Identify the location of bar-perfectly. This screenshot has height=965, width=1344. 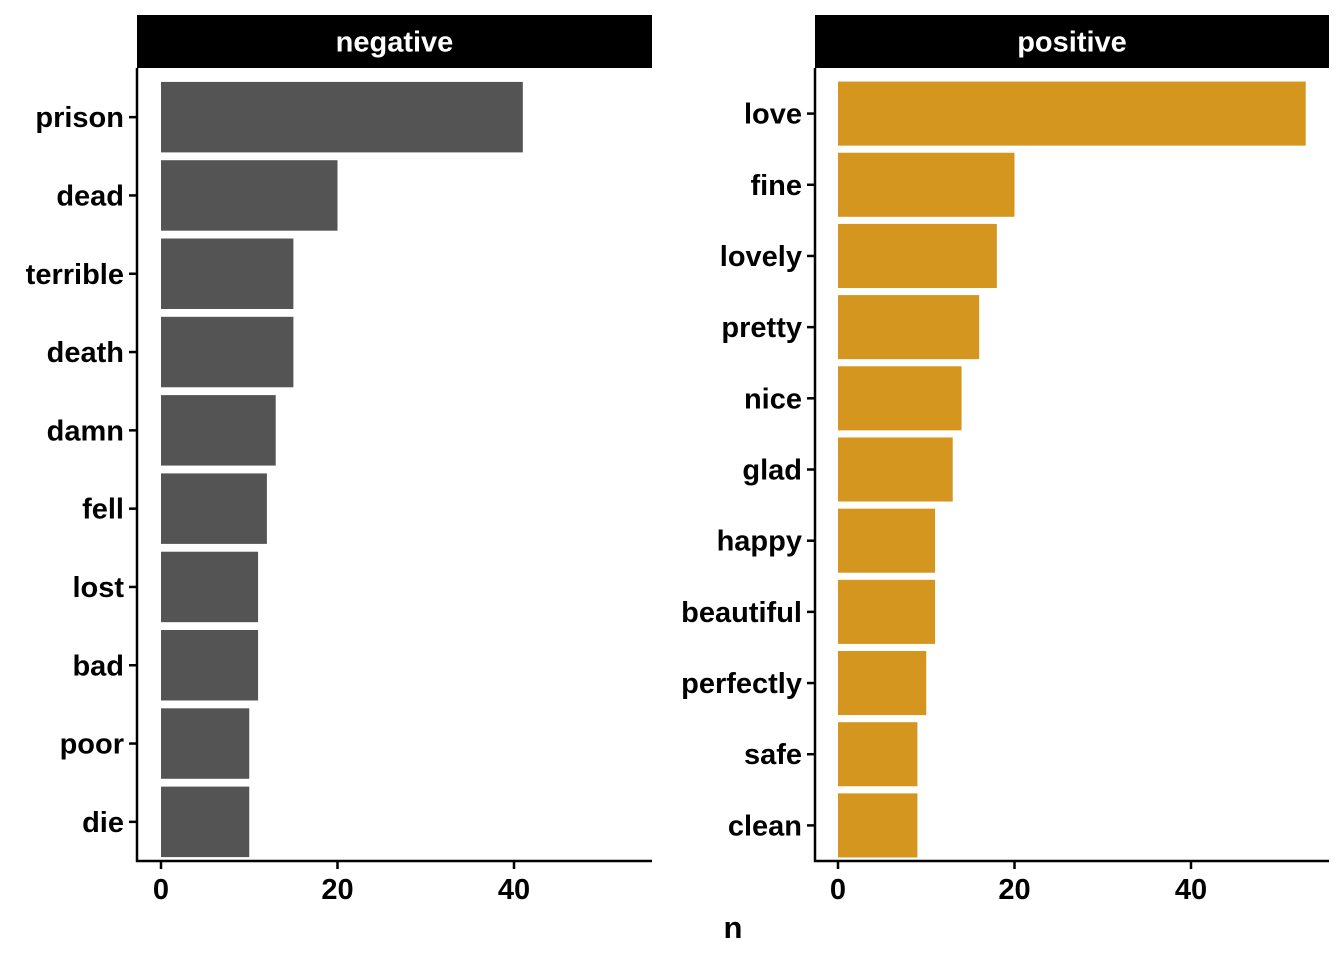
(882, 683).